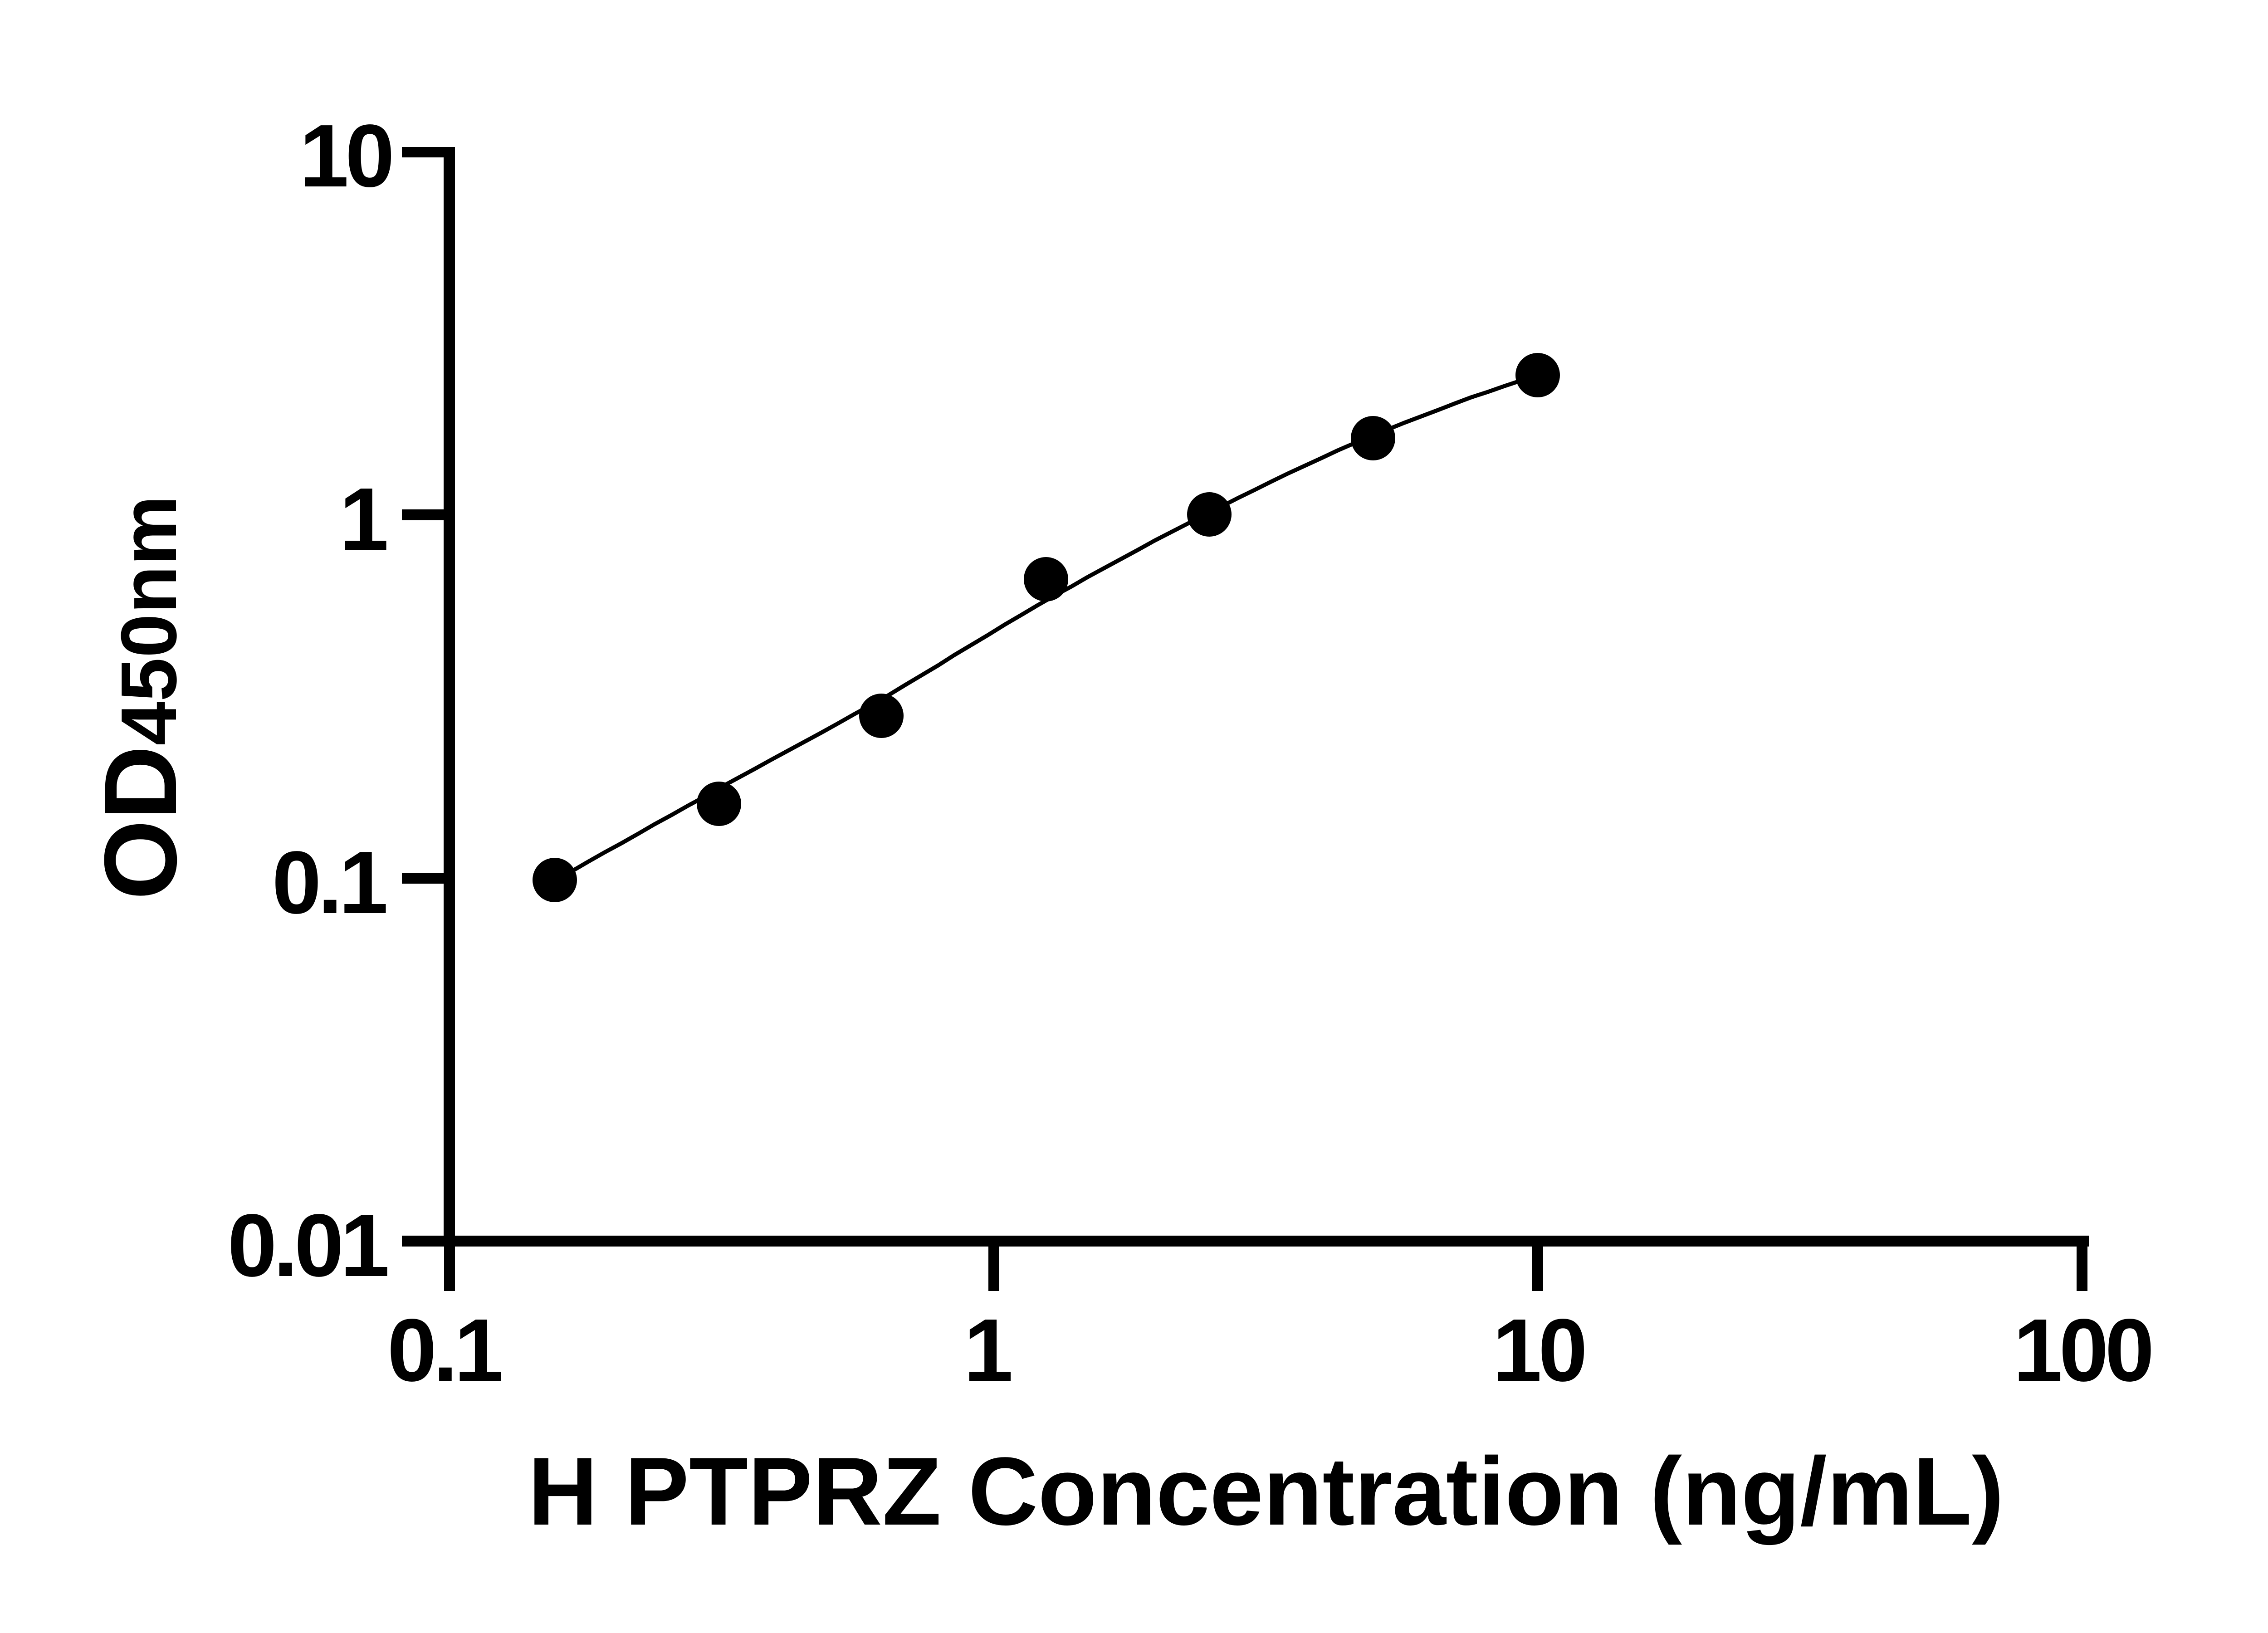 Image resolution: width=2268 pixels, height=1633 pixels. What do you see at coordinates (2082, 1350) in the screenshot?
I see `svg-text: 100` at bounding box center [2082, 1350].